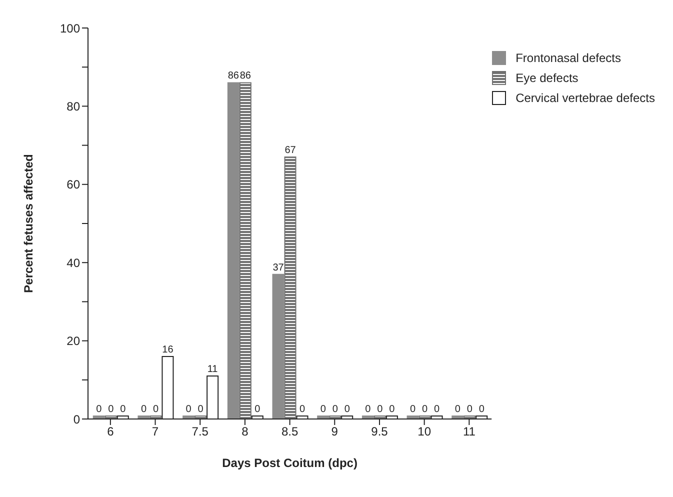  I want to click on y-axis-title: Percent fetuses affected, so click(28, 223).